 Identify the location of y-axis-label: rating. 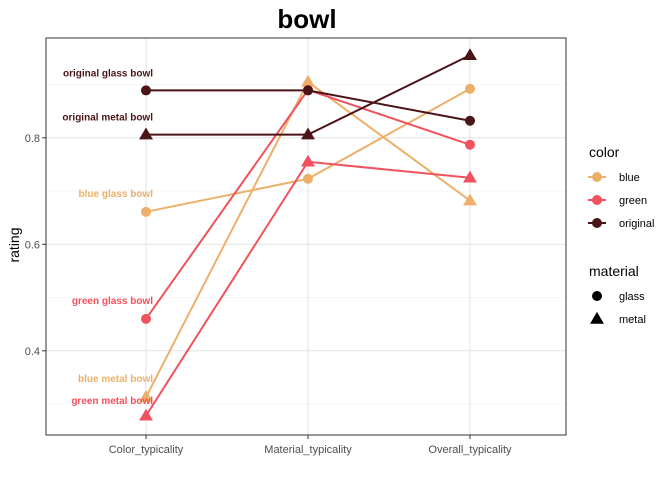
(14, 244).